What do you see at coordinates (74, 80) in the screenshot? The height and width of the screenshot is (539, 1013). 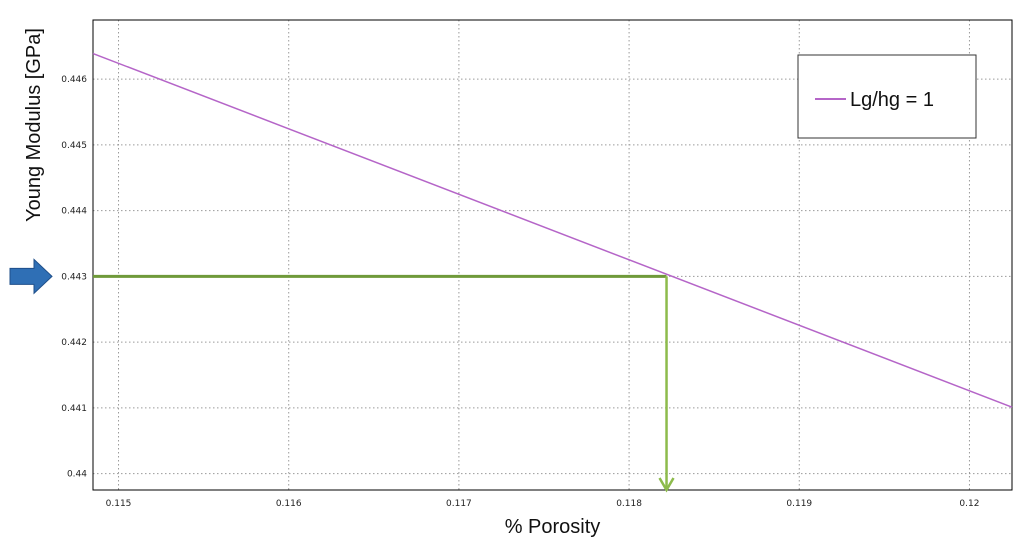 I see `y-tick-label: 0.446` at bounding box center [74, 80].